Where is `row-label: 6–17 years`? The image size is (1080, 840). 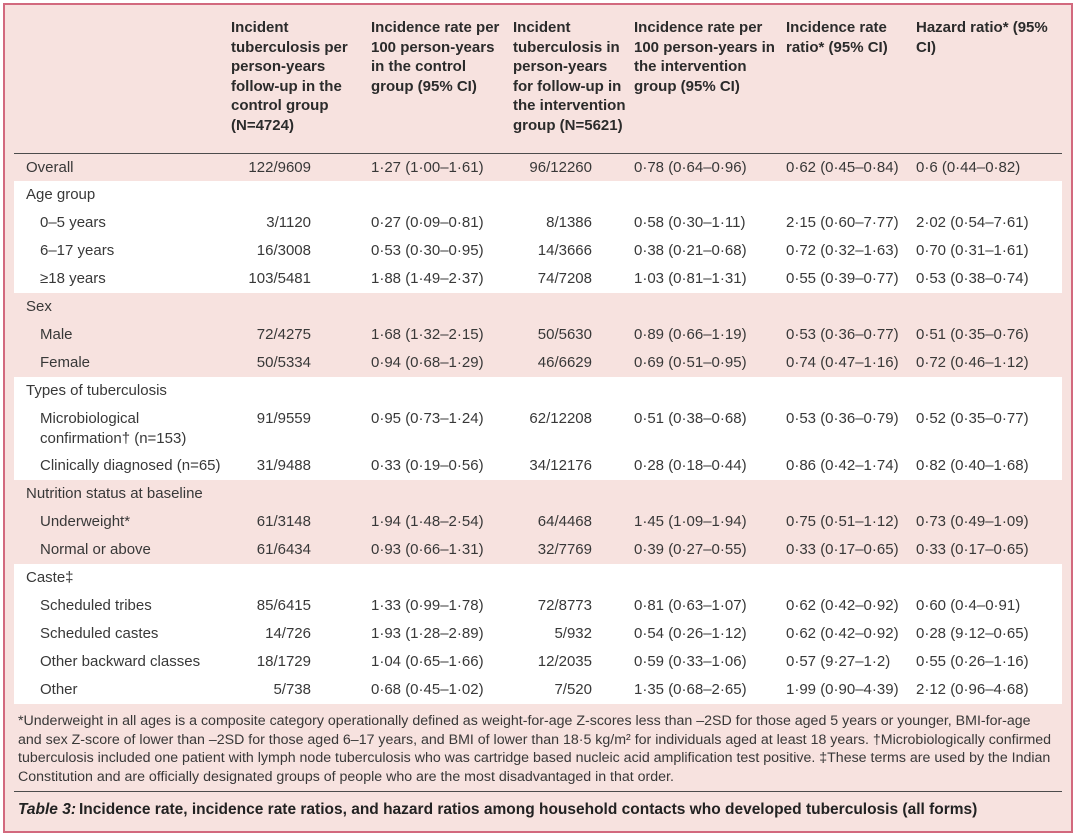 row-label: 6–17 years is located at coordinates (120, 251).